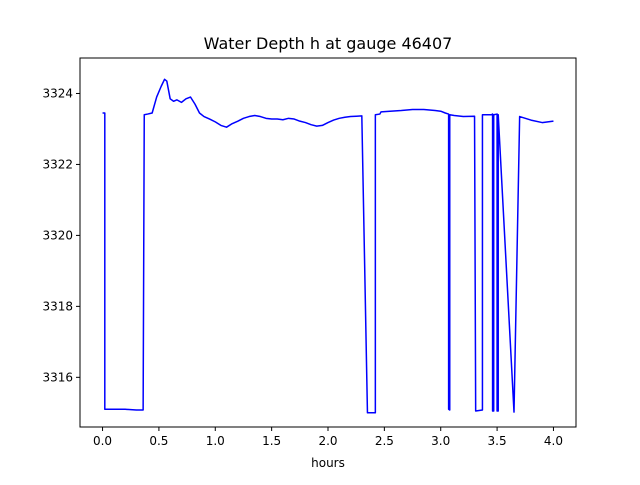 The height and width of the screenshot is (485, 640). What do you see at coordinates (57, 235) in the screenshot?
I see `y-tick-label: 3320` at bounding box center [57, 235].